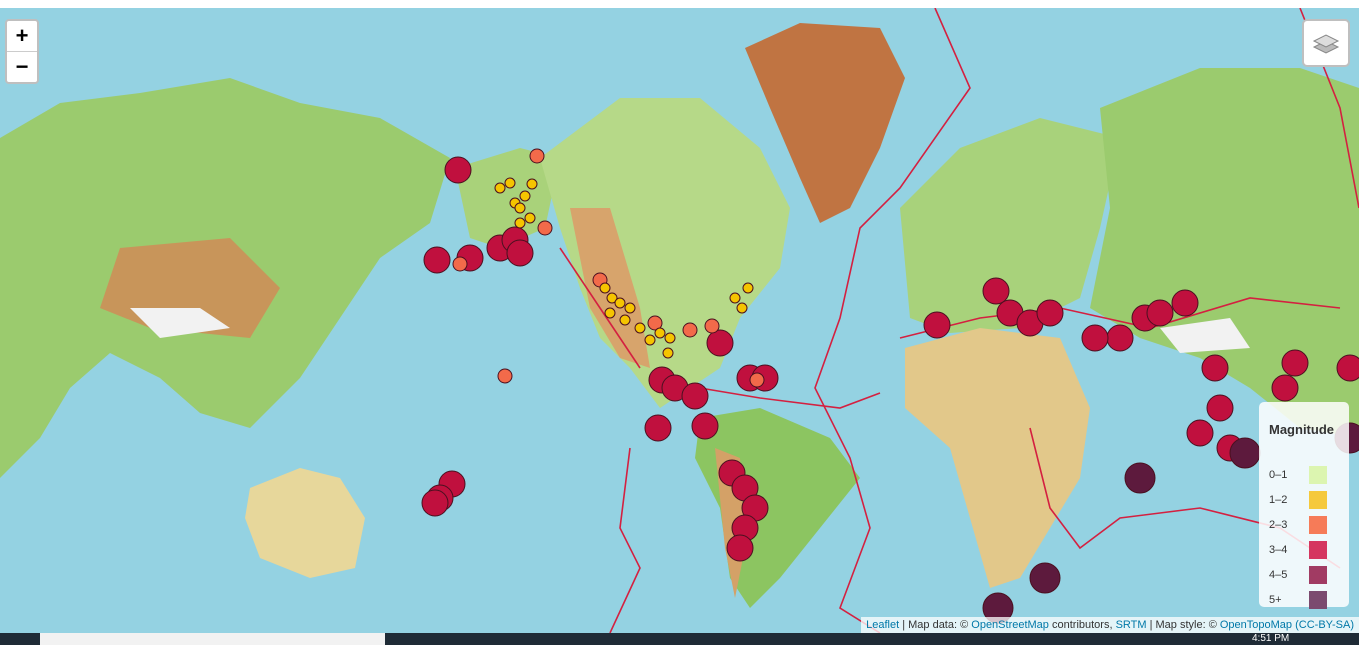  Describe the element at coordinates (1305, 550) in the screenshot. I see `legend-item: 3–4` at that location.